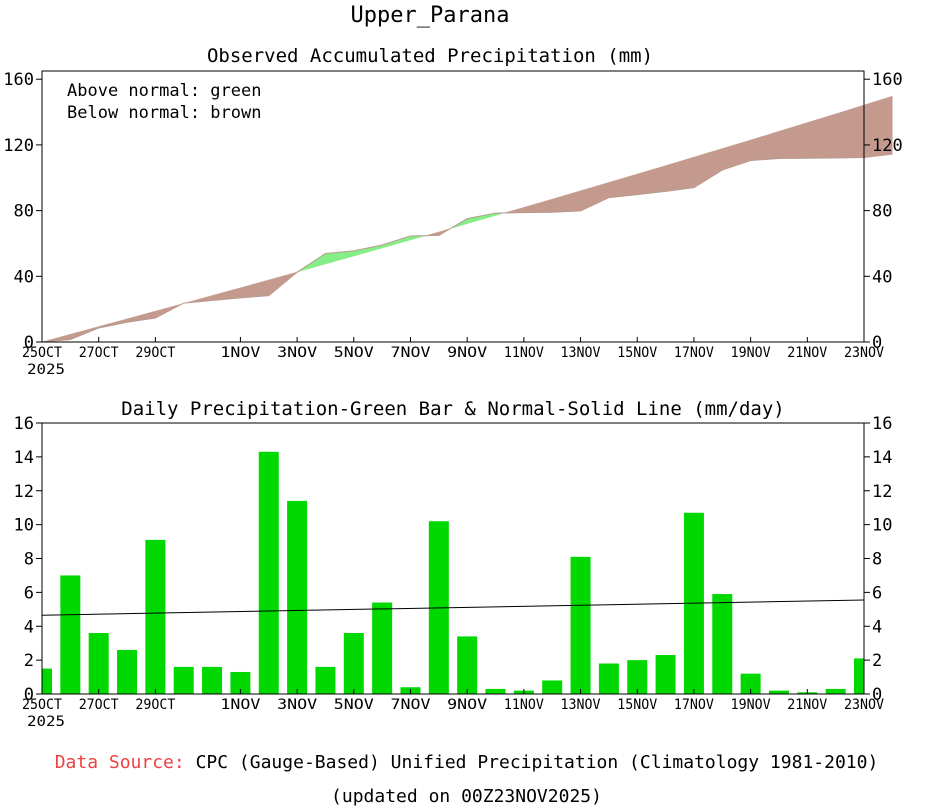 Image resolution: width=933 pixels, height=809 pixels. I want to click on bottom-xtick-label: 25OCT, so click(42, 705).